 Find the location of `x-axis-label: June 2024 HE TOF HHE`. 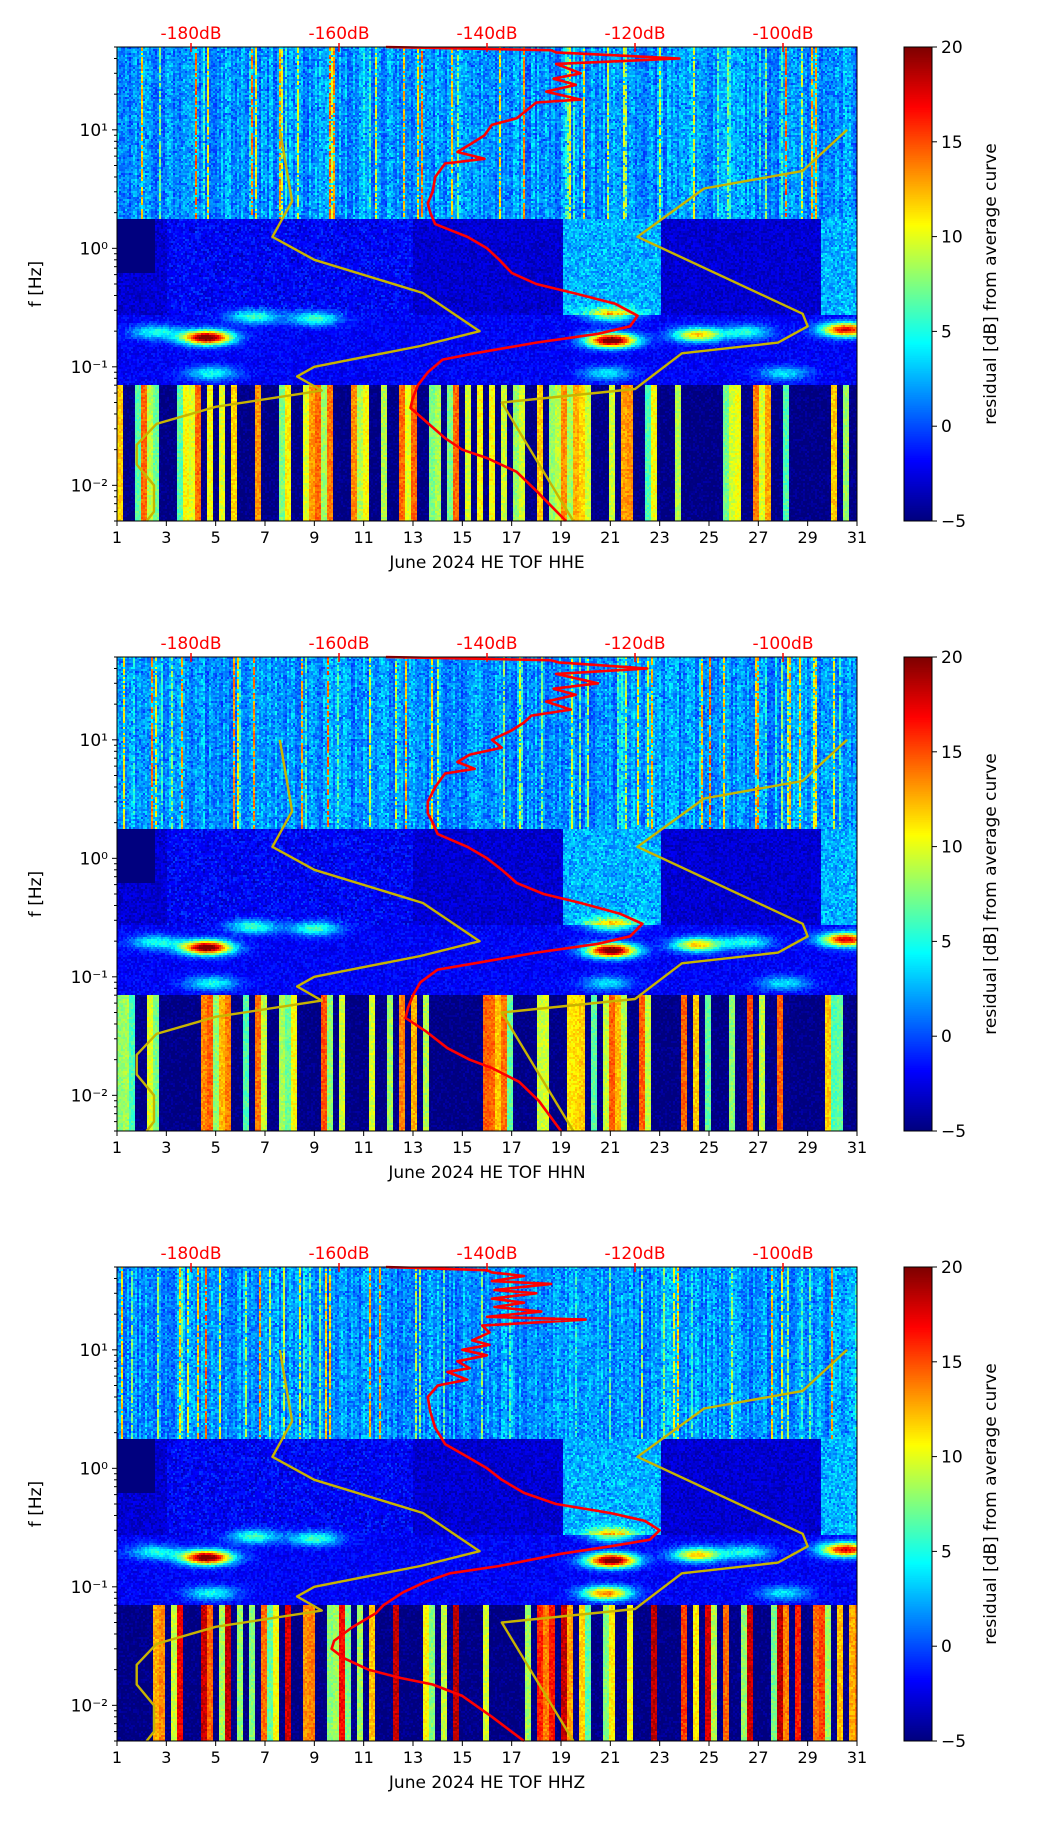

x-axis-label: June 2024 HE TOF HHE is located at coordinates (486, 563).